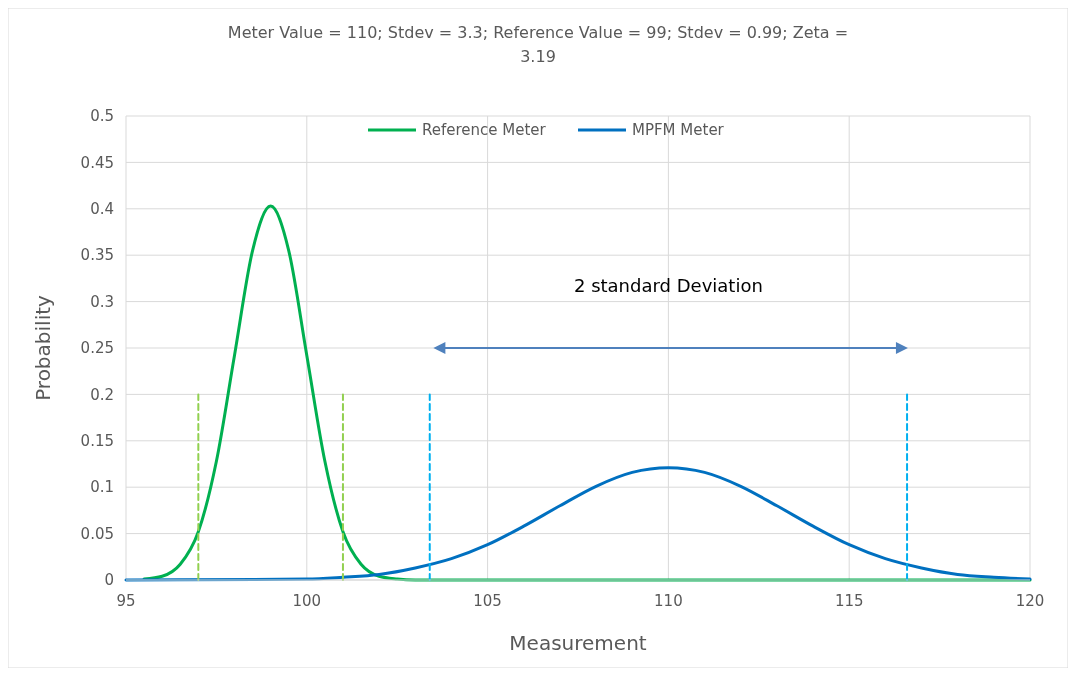 The image size is (1079, 681). Describe the element at coordinates (849, 601) in the screenshot. I see `x-tick-label: 115` at that location.